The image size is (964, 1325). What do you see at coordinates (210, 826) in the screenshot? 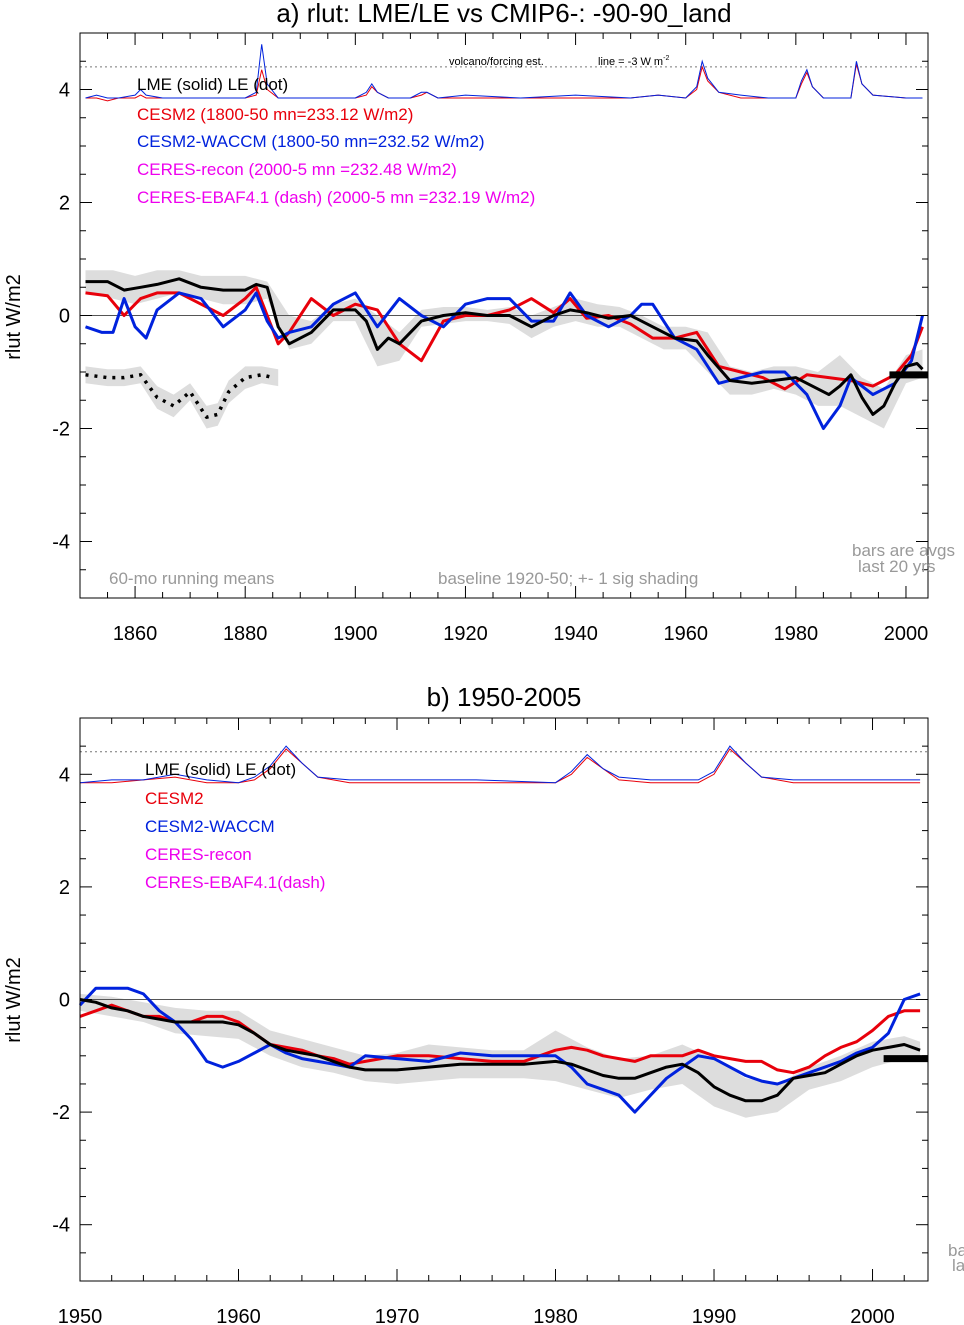
I see `legend-b-waccm: CESM2-WACCM` at bounding box center [210, 826].